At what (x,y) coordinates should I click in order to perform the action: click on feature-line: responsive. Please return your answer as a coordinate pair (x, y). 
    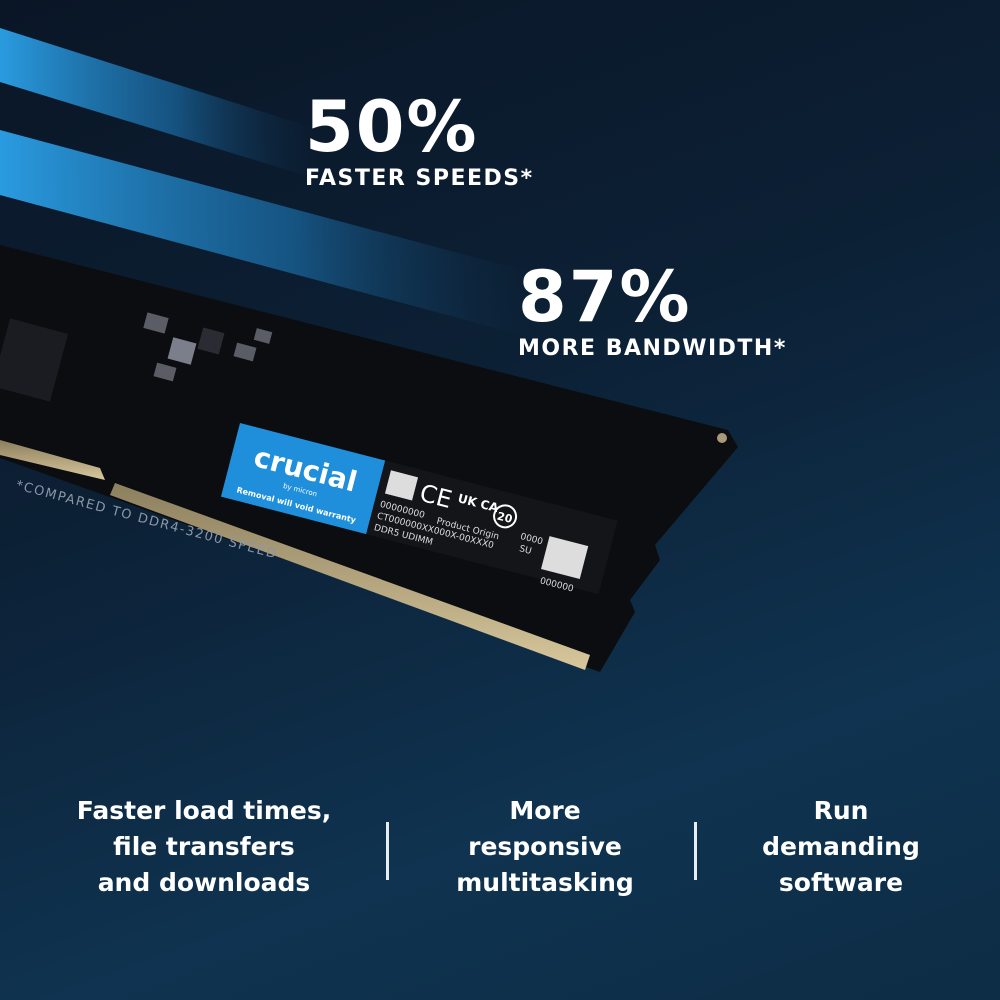
    Looking at the image, I should click on (545, 846).